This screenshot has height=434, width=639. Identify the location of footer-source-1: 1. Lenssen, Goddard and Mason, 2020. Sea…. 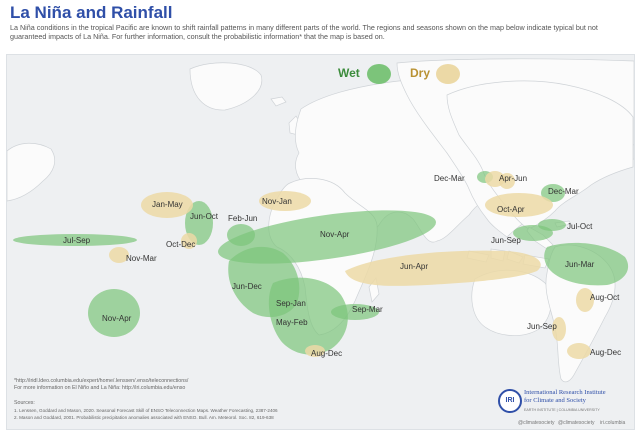
(146, 410).